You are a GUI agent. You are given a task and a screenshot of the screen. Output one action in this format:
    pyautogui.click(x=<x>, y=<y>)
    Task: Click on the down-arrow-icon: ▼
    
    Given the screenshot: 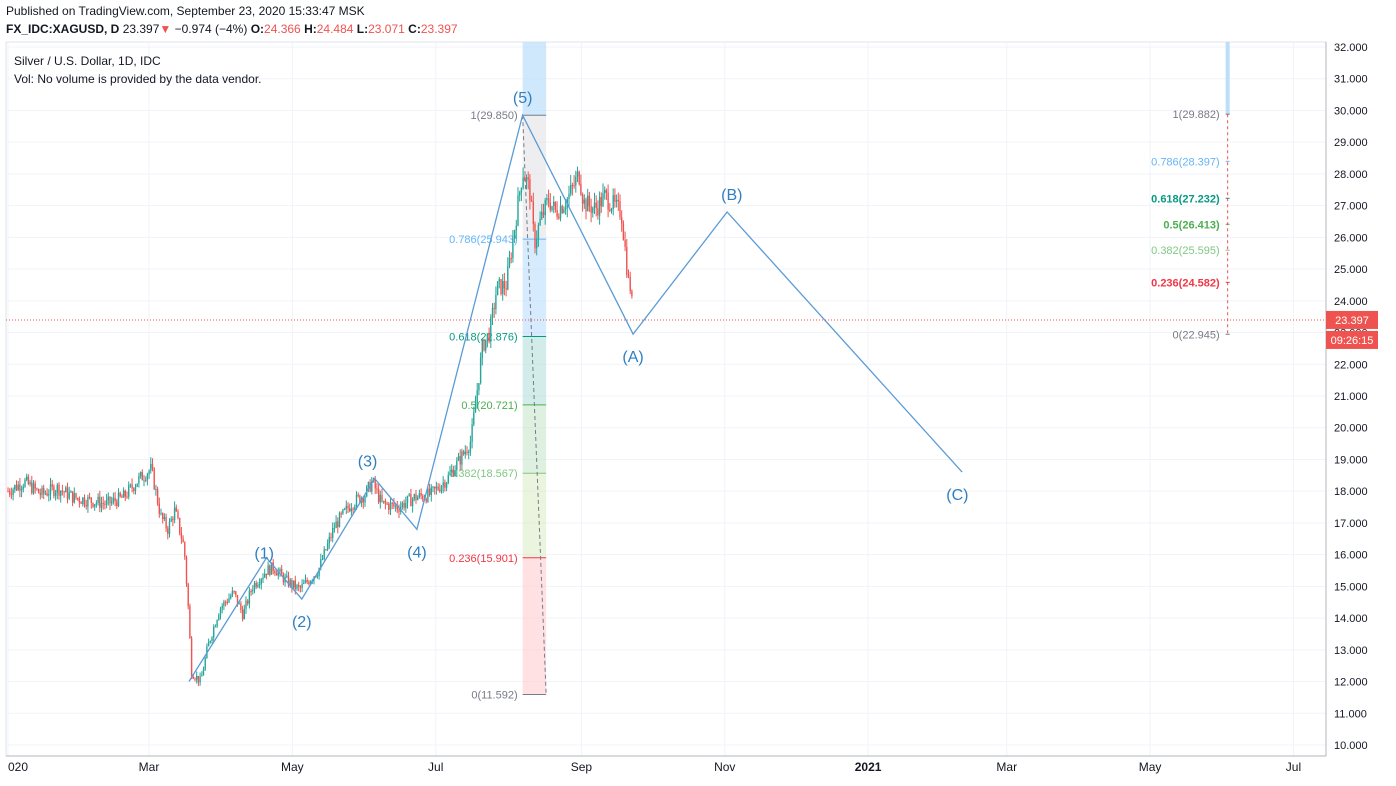 What is the action you would take?
    pyautogui.click(x=165, y=29)
    